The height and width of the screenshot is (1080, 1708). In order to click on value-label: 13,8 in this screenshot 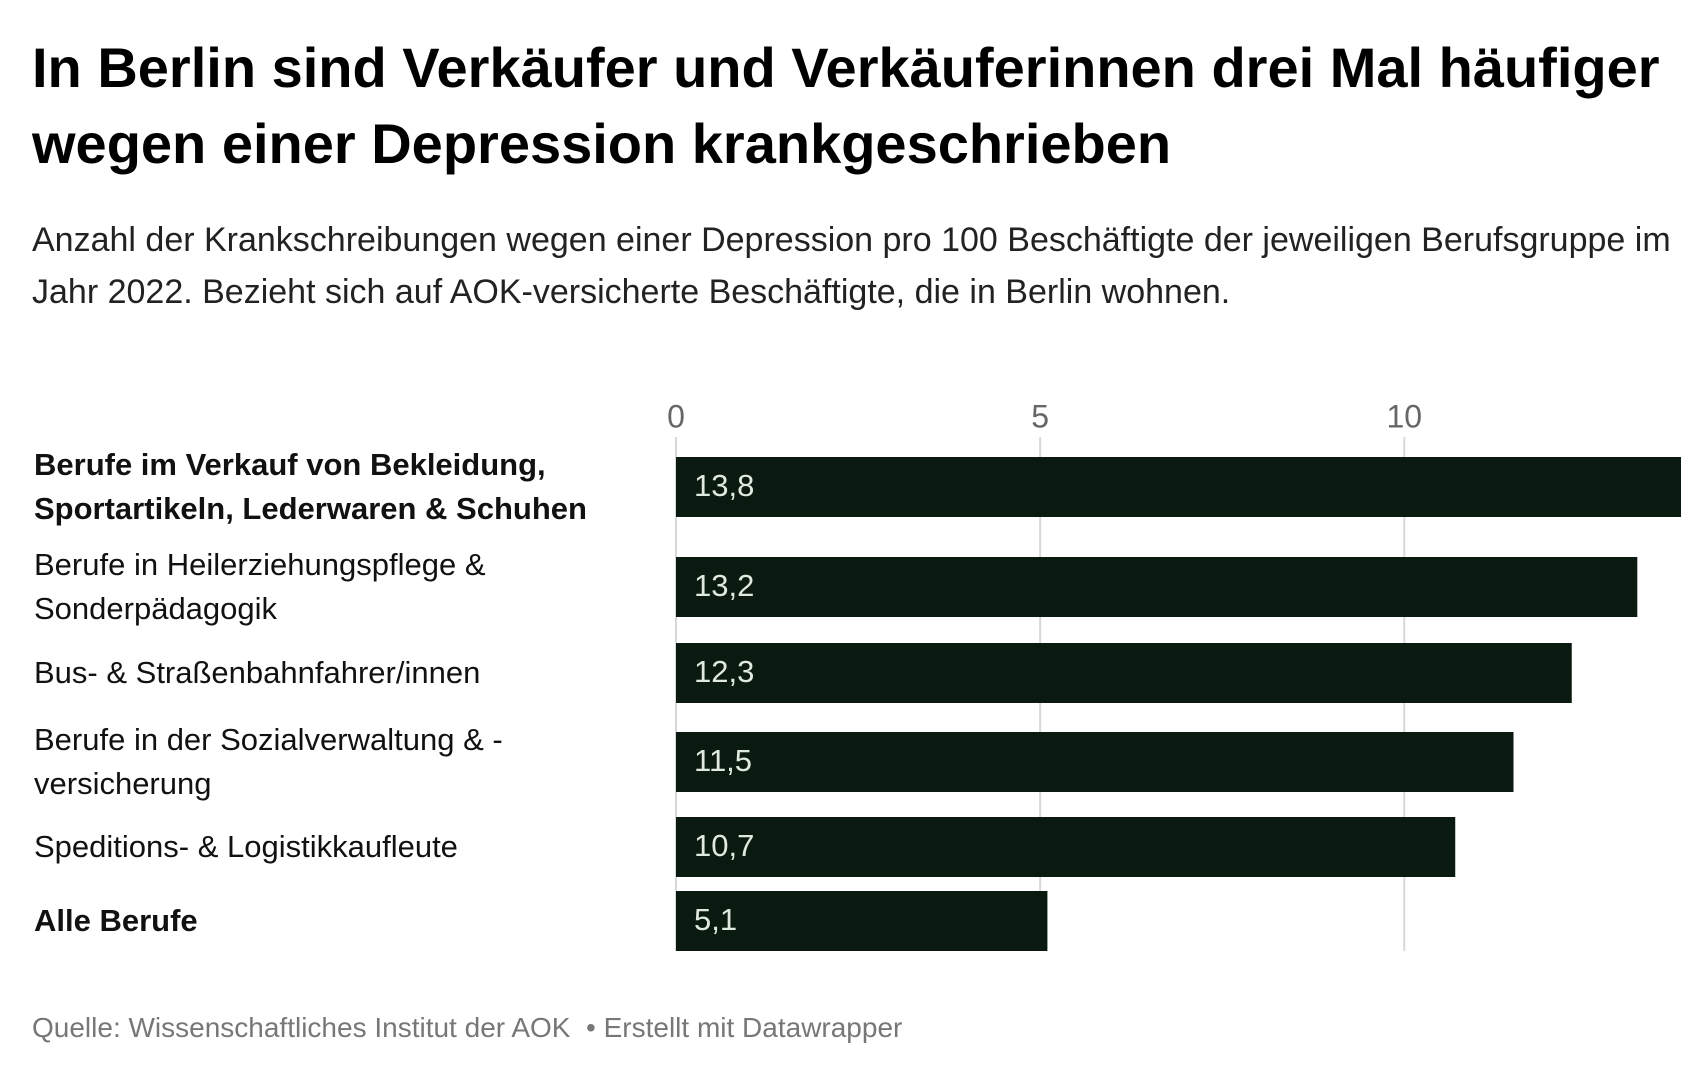, I will do `click(724, 485)`.